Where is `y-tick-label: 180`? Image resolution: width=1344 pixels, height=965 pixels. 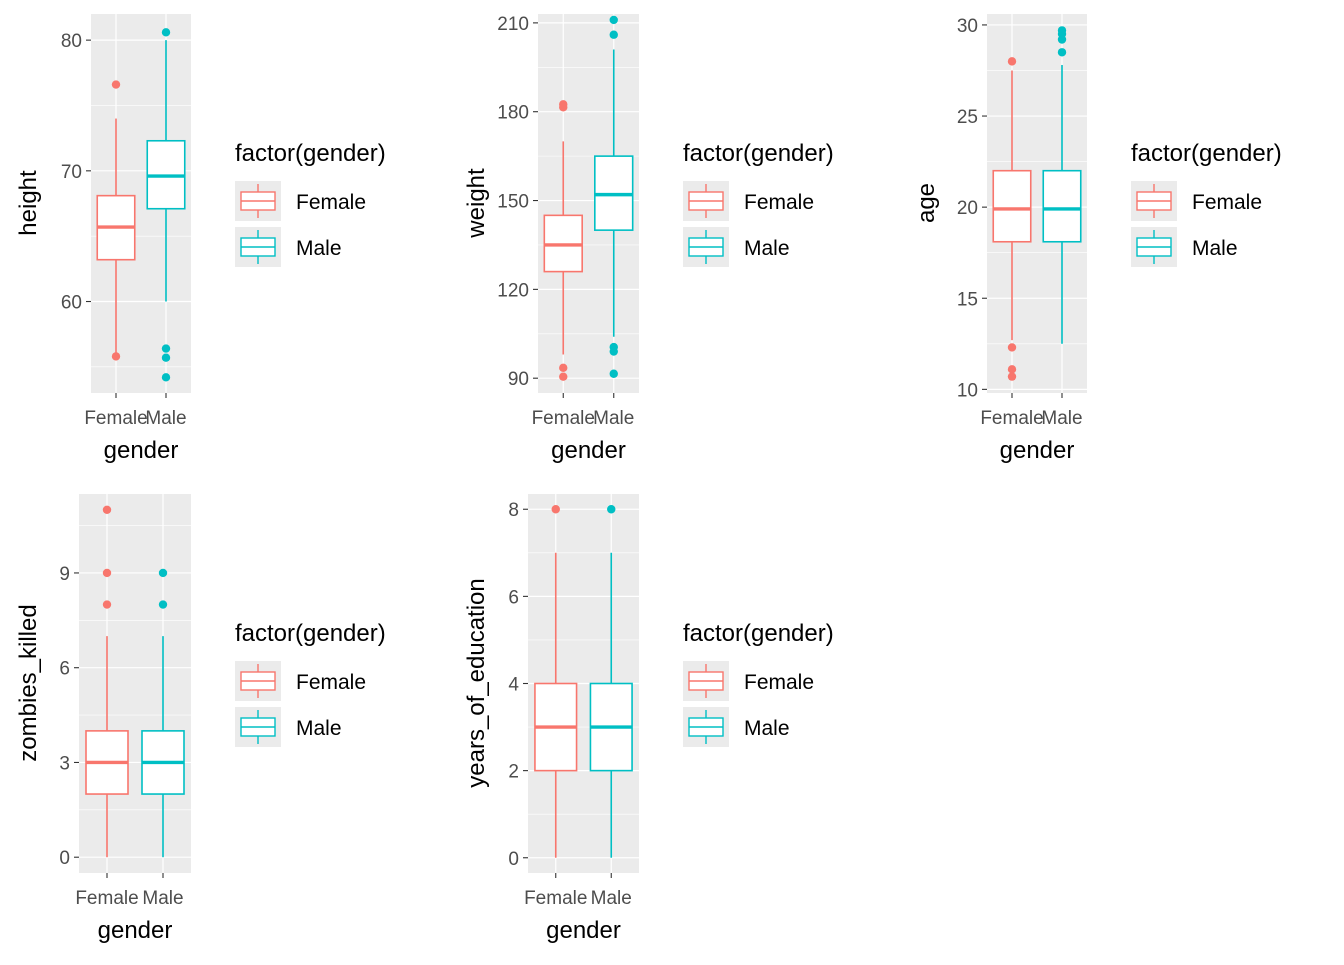 y-tick-label: 180 is located at coordinates (513, 113).